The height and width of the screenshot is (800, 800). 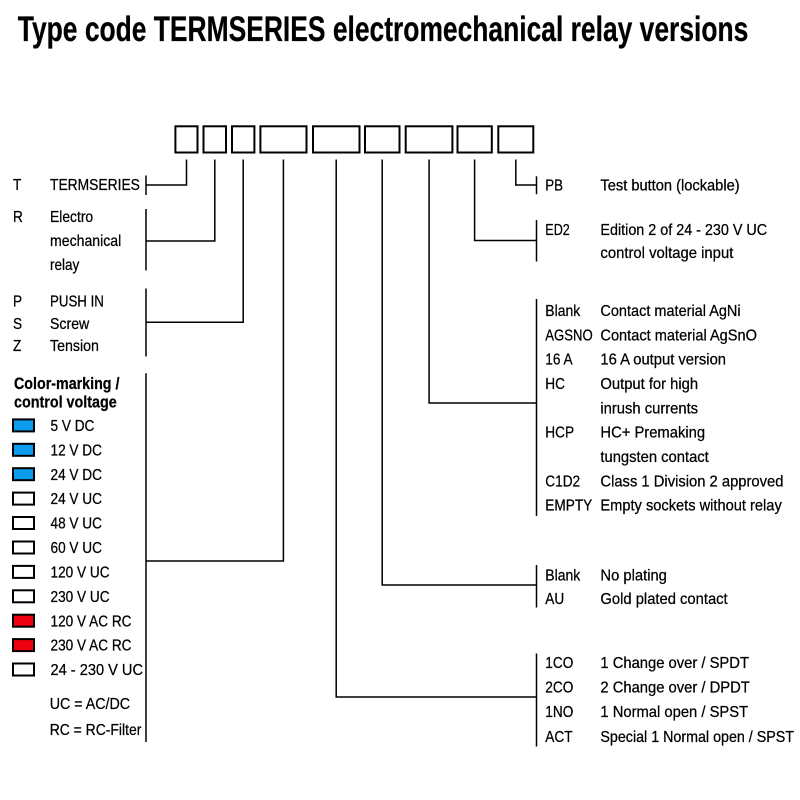 What do you see at coordinates (633, 575) in the screenshot?
I see `svg-text: No plating` at bounding box center [633, 575].